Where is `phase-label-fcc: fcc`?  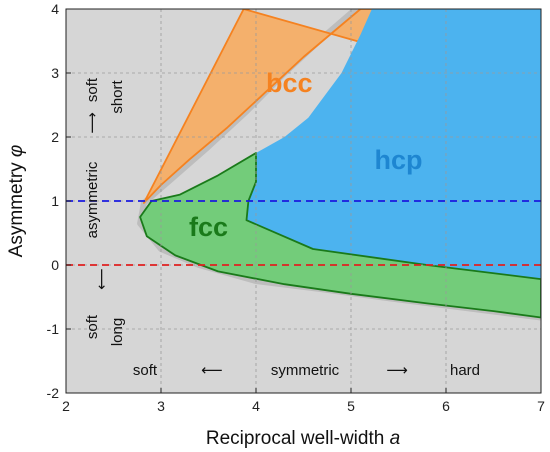
phase-label-fcc: fcc is located at coordinates (208, 227).